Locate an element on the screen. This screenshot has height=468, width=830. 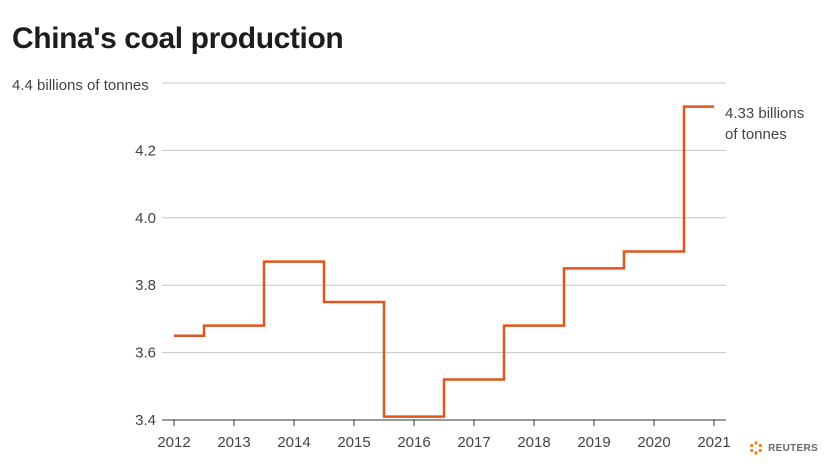
x-tick-label: 2017 is located at coordinates (473, 442).